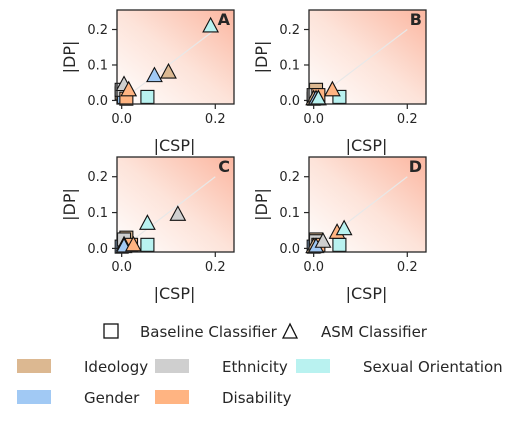 This screenshot has height=423, width=516. I want to click on asm-legend-label: ASM Classifier, so click(374, 332).